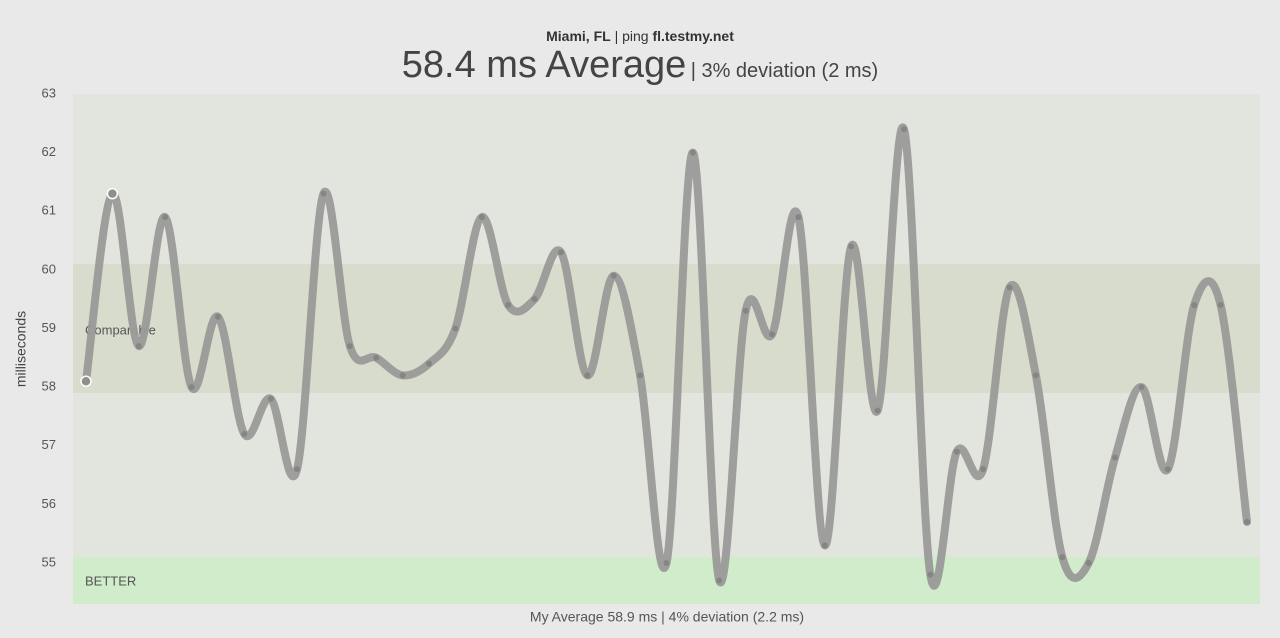 The image size is (1280, 638). What do you see at coordinates (49, 268) in the screenshot?
I see `y-tick-label: 60` at bounding box center [49, 268].